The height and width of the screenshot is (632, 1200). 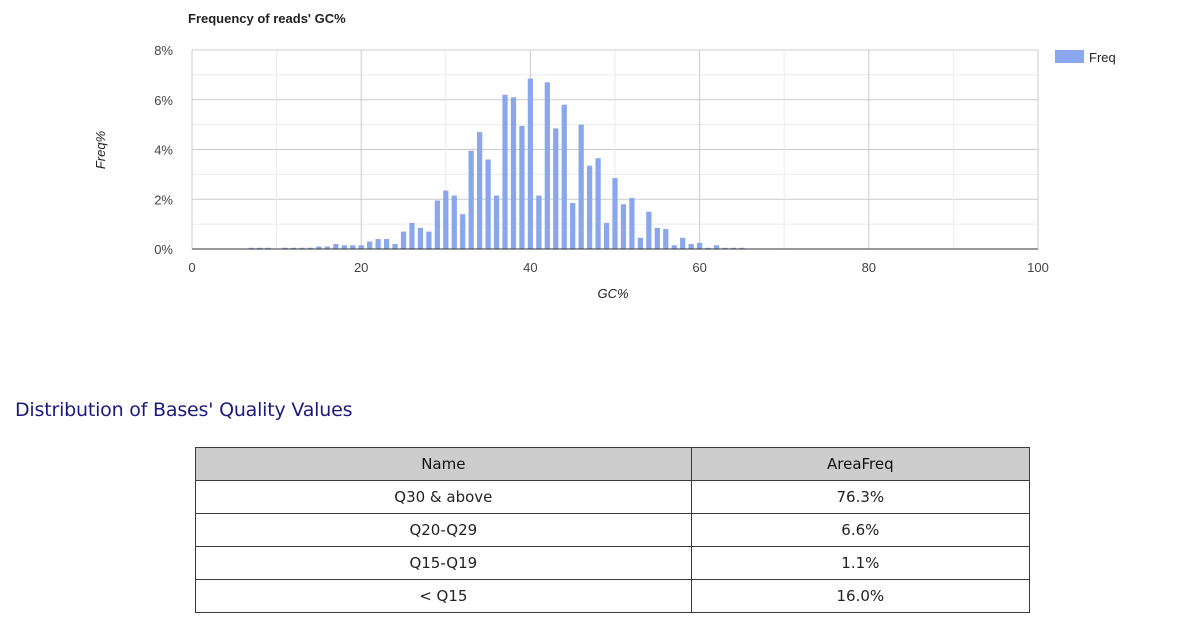 I want to click on row-areafreq-cell: 76.3%, so click(x=860, y=497).